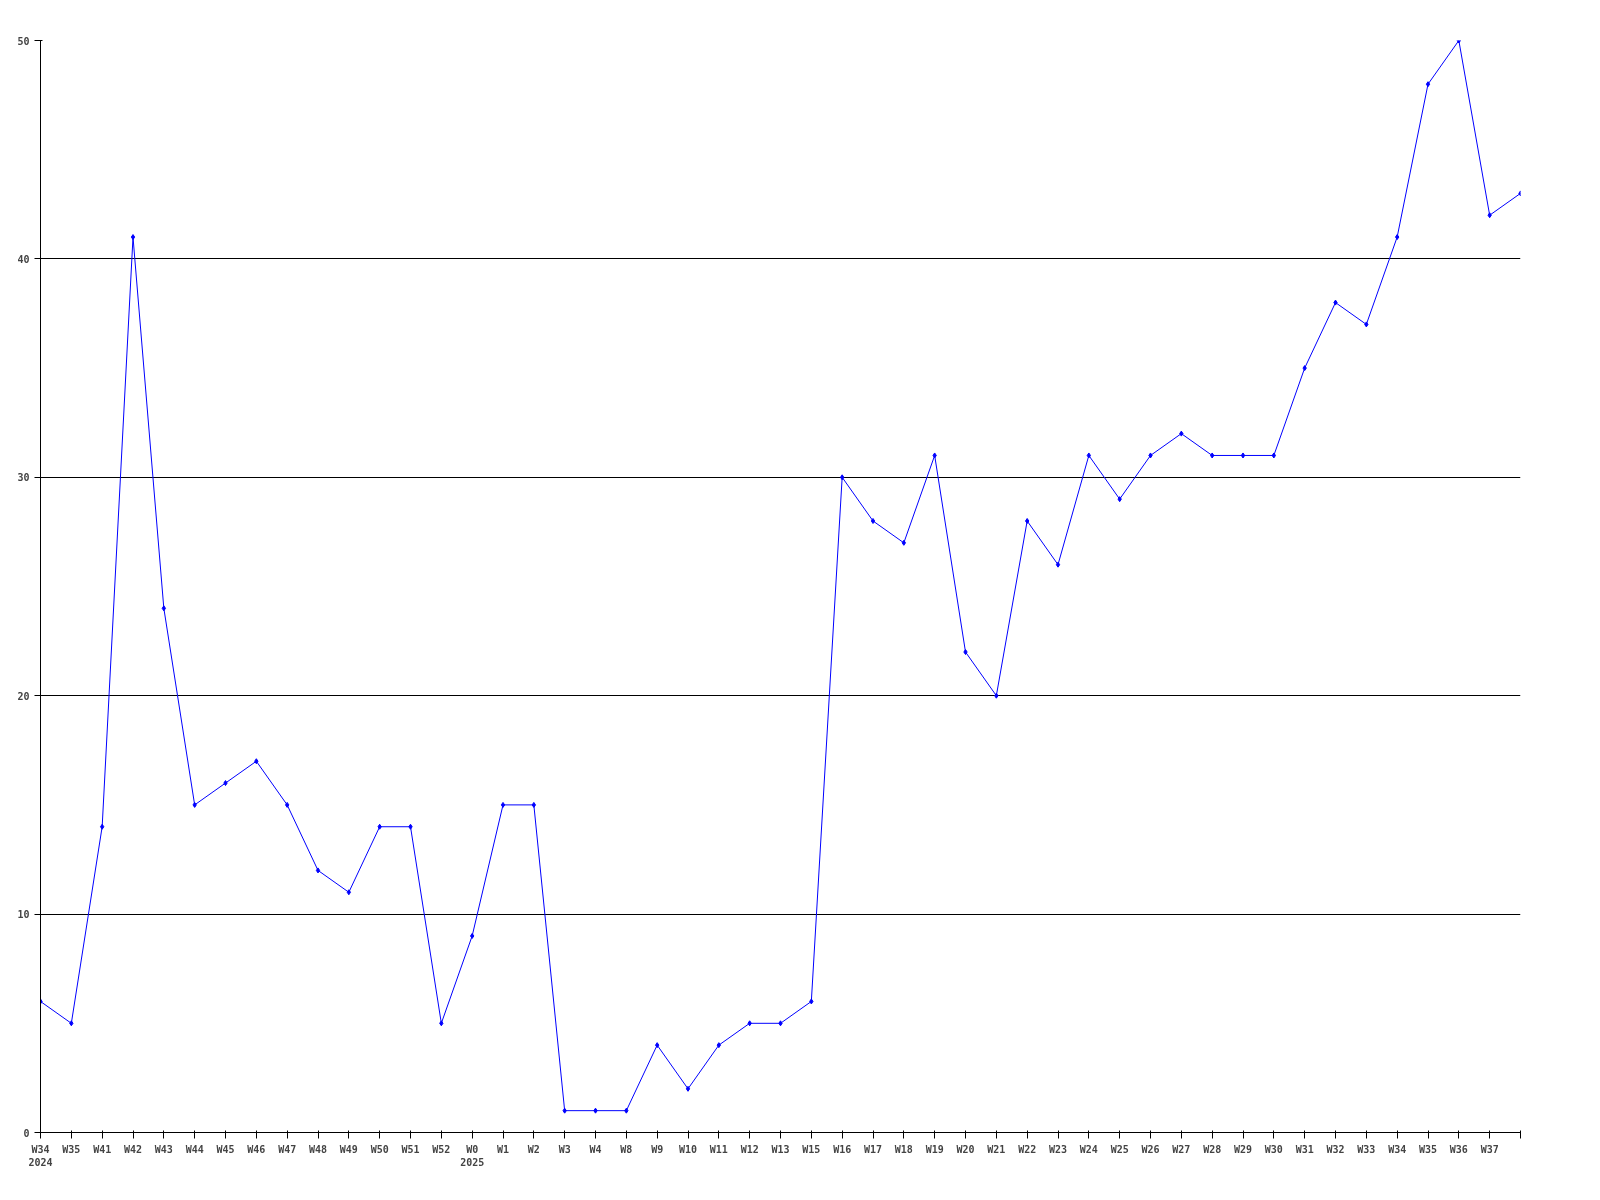  What do you see at coordinates (934, 1149) in the screenshot?
I see `x-tick-label: W19` at bounding box center [934, 1149].